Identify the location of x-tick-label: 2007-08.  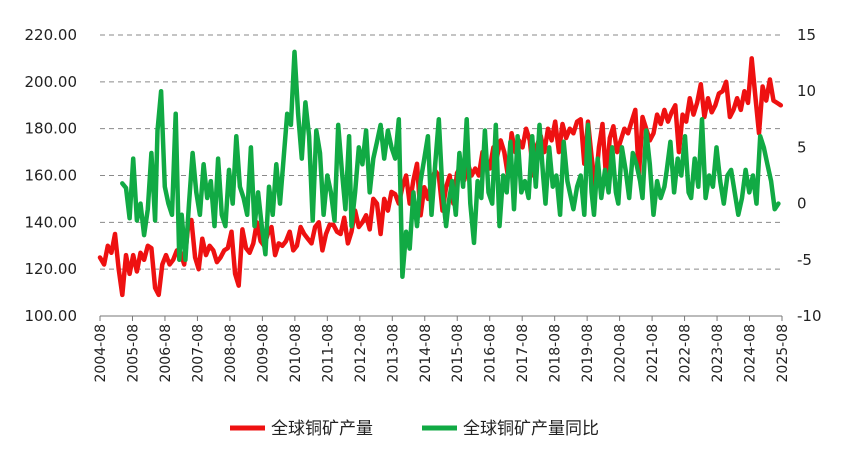
(198, 353).